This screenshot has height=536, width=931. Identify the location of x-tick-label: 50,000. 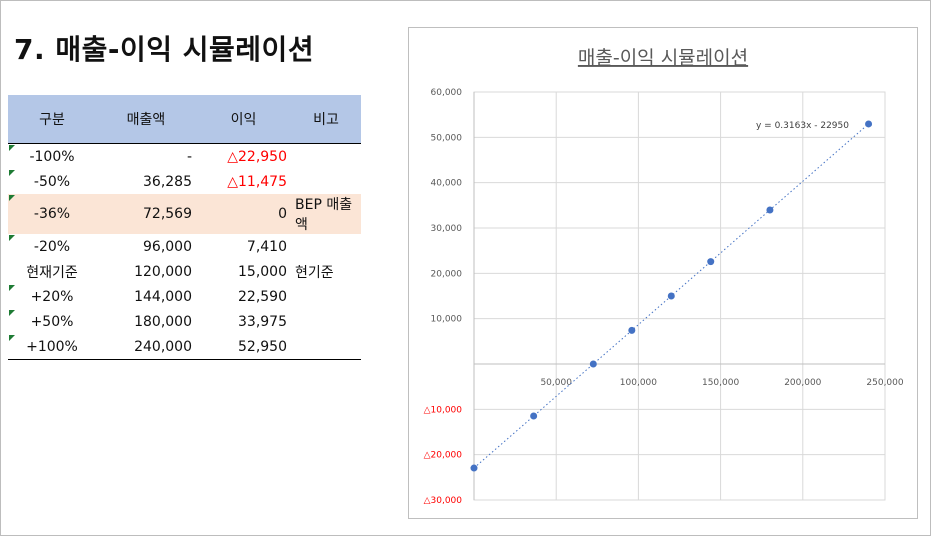
(556, 383).